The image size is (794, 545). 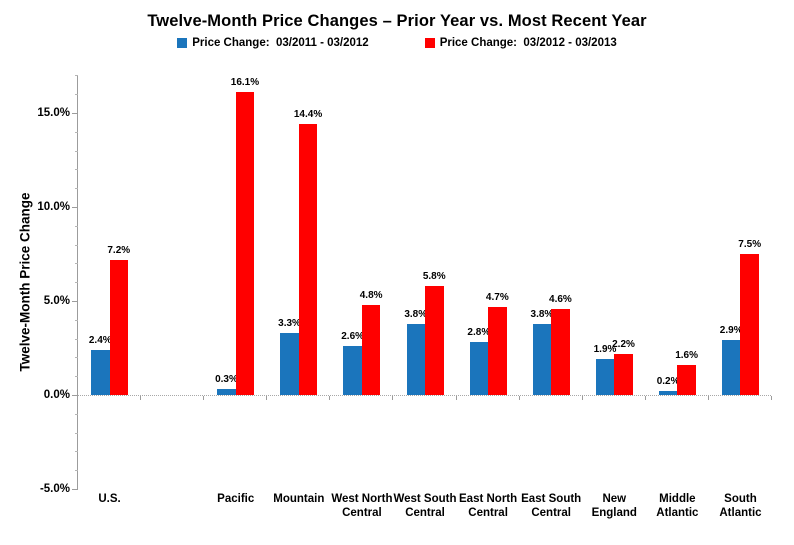 What do you see at coordinates (280, 43) in the screenshot?
I see `legend-label-prior-year: Price Change: 03/2011 - 03/2012` at bounding box center [280, 43].